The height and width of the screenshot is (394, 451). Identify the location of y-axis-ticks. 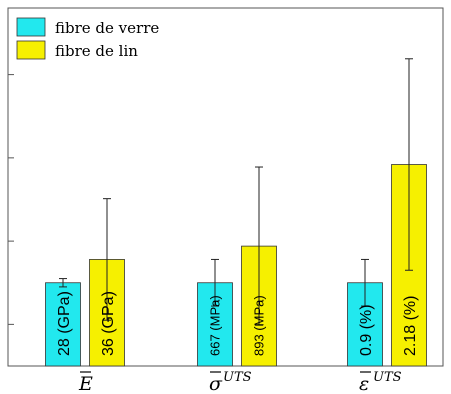
(11, 199).